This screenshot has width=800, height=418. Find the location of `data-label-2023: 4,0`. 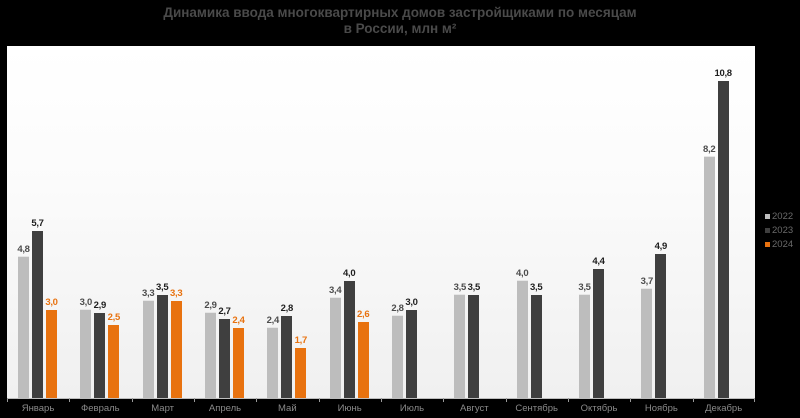

data-label-2023: 4,0 is located at coordinates (349, 273).